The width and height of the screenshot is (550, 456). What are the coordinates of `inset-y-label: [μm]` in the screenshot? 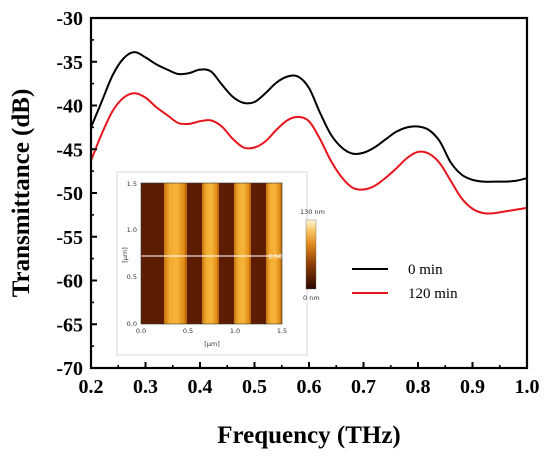 It's located at (125, 255).